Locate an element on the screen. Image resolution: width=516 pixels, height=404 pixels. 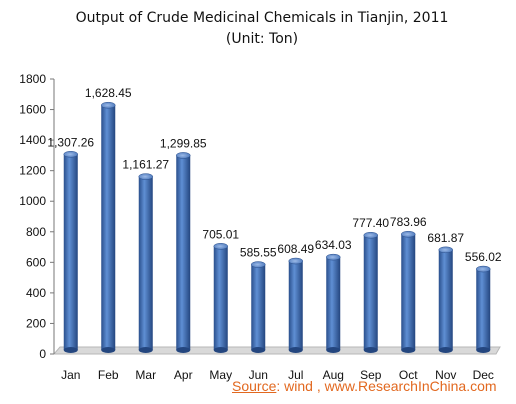
category-label: May is located at coordinates (220, 375).